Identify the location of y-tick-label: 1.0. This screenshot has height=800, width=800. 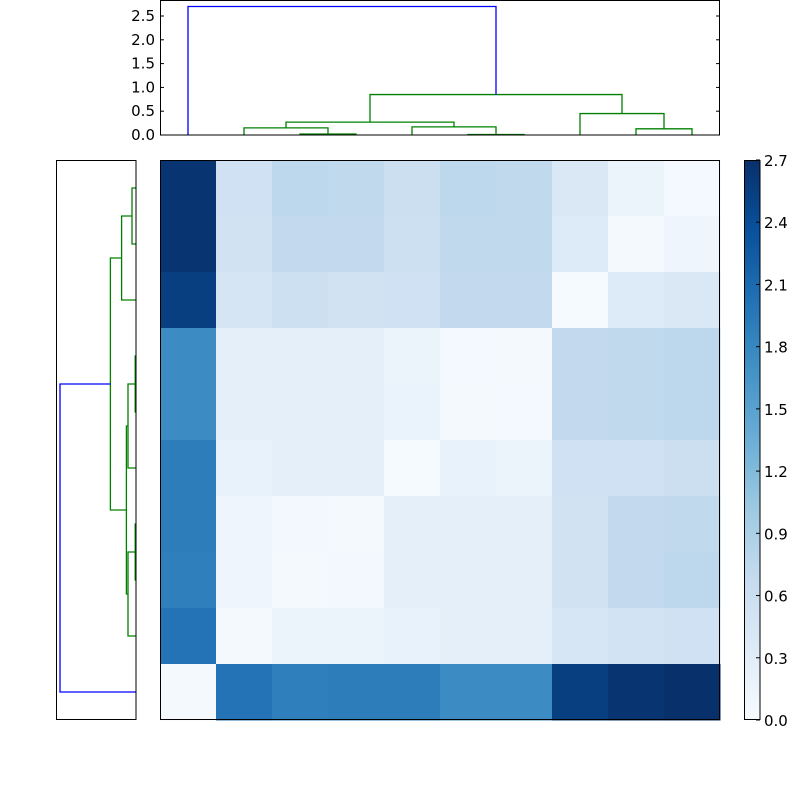
(143, 87).